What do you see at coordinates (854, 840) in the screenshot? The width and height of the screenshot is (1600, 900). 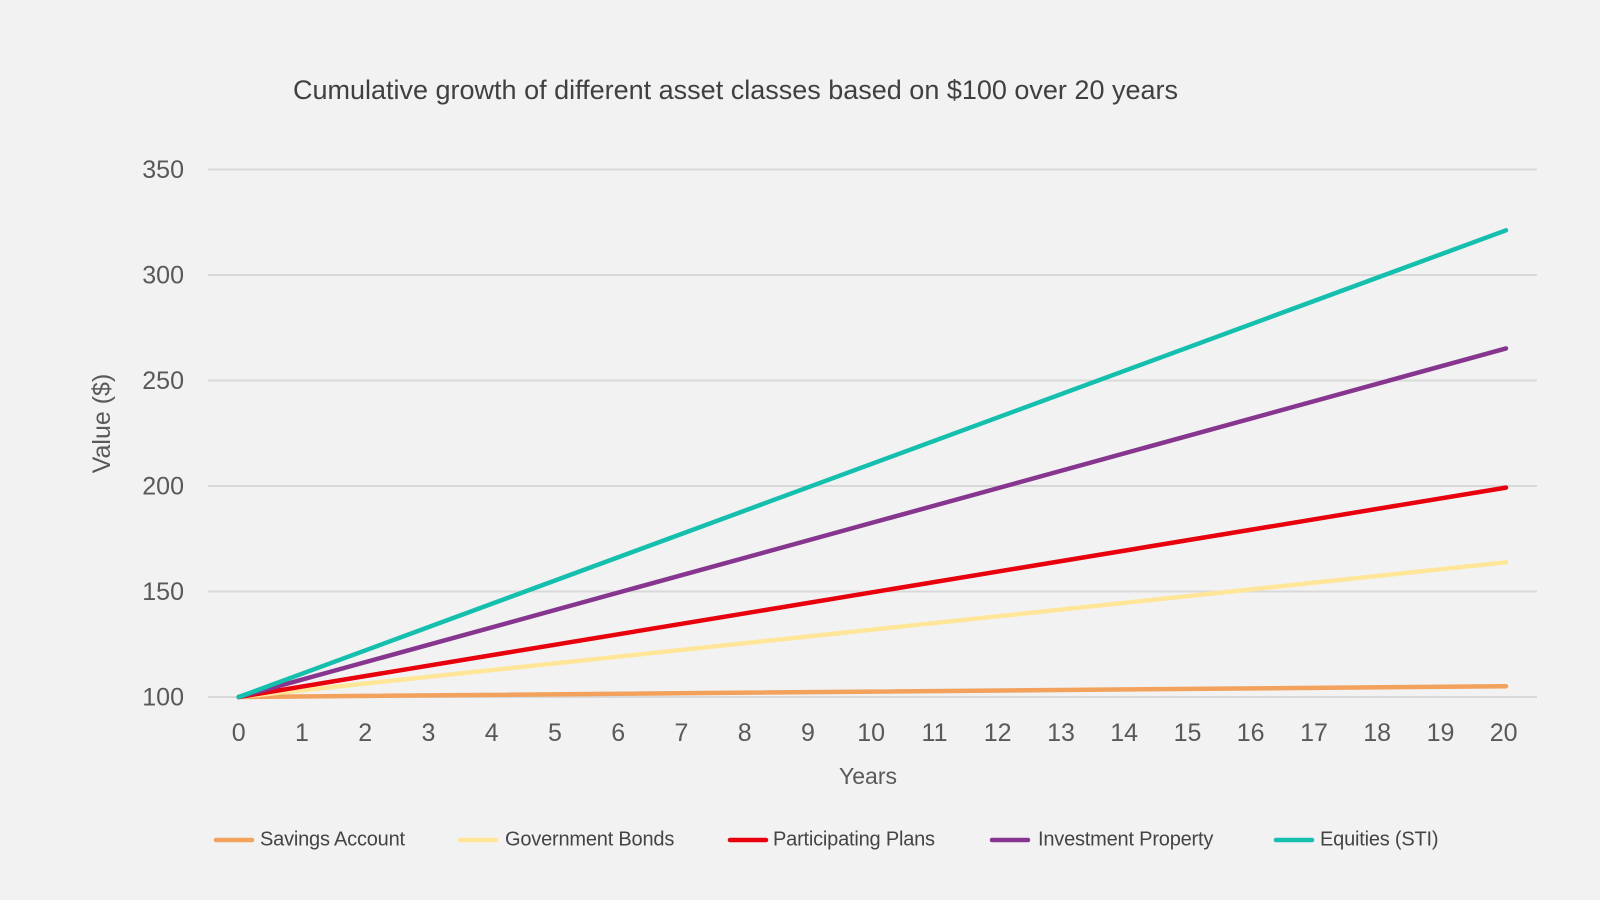 I see `svg-text: Participating Plans` at bounding box center [854, 840].